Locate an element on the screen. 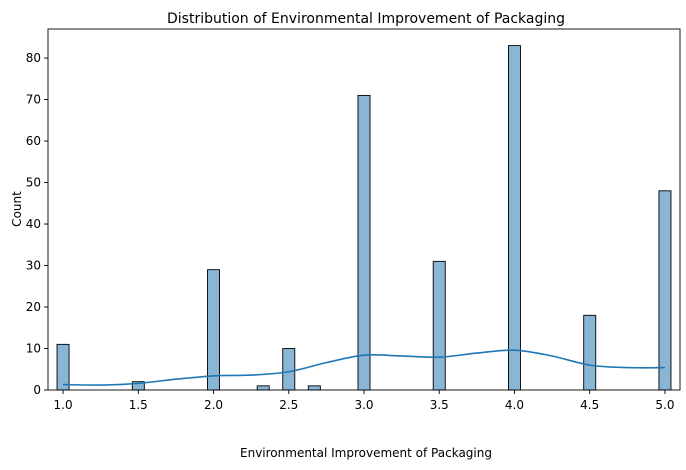 This screenshot has height=470, width=686. y-tick-label-5: 50 is located at coordinates (33, 183).